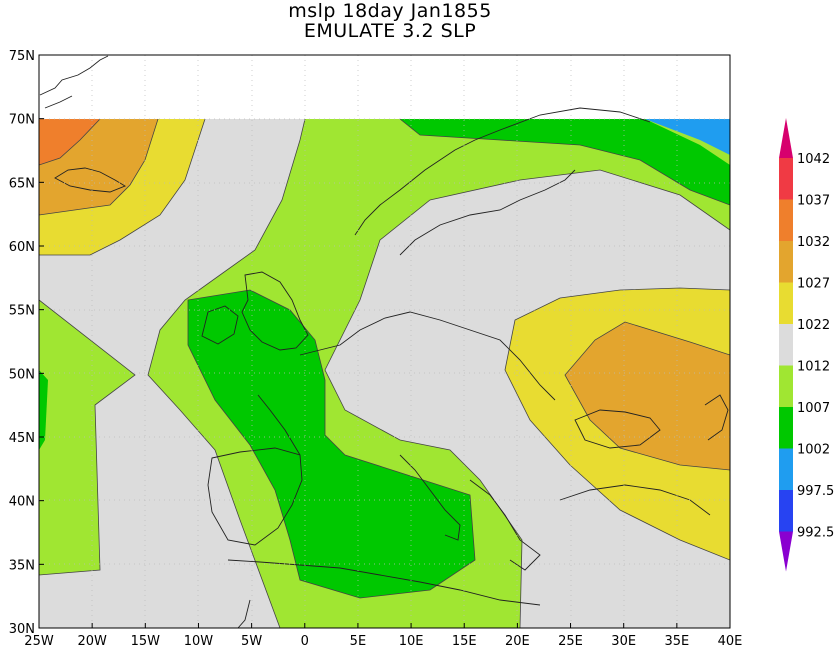 This screenshot has height=651, width=836. Describe the element at coordinates (92, 641) in the screenshot. I see `lon-label: 20W` at that location.